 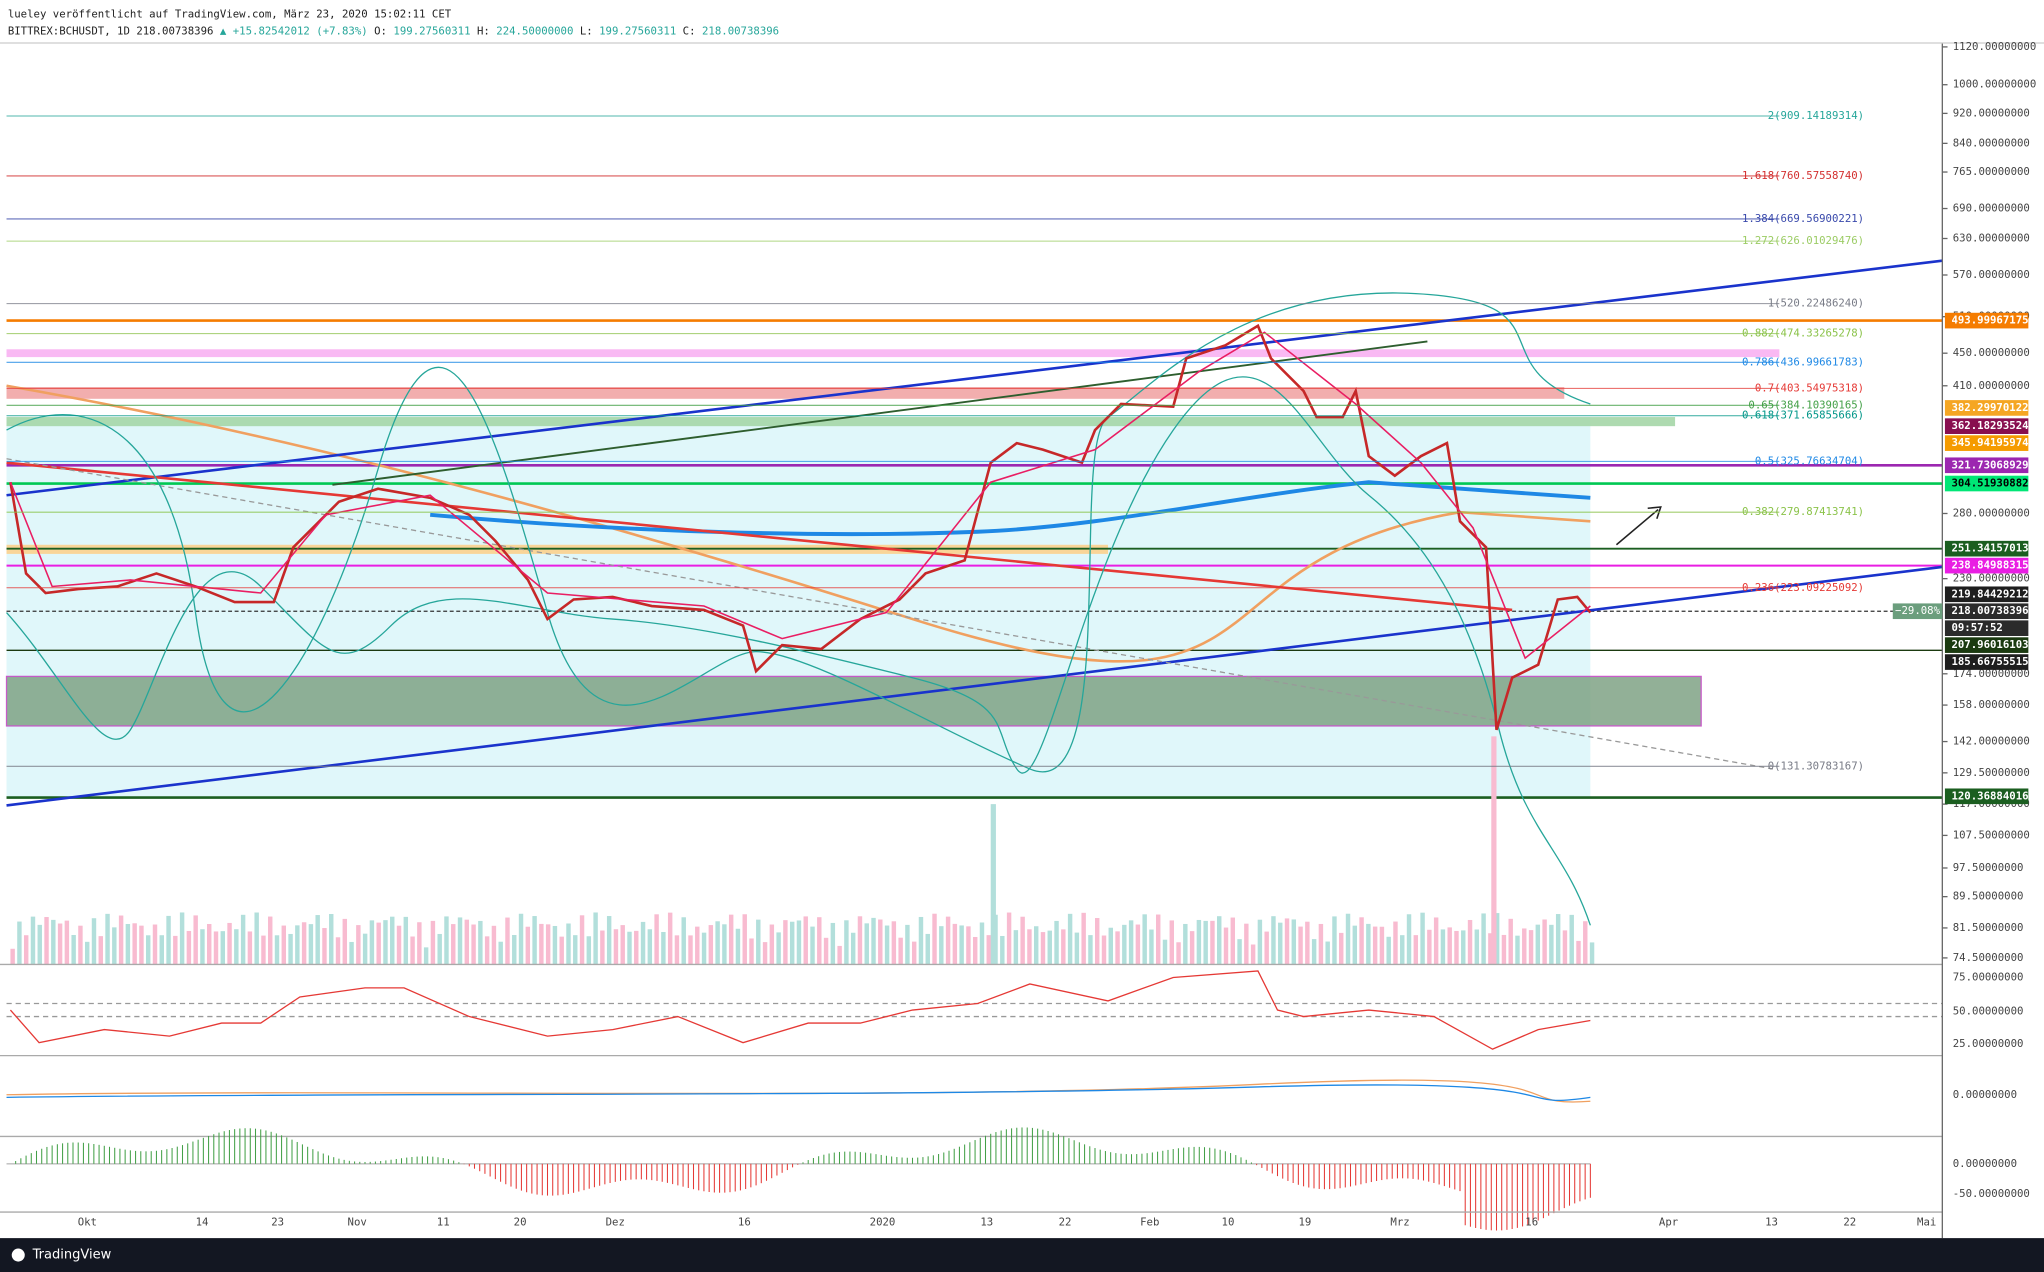 I want to click on price-tag-text: 219.84429212, so click(x=1989, y=593).